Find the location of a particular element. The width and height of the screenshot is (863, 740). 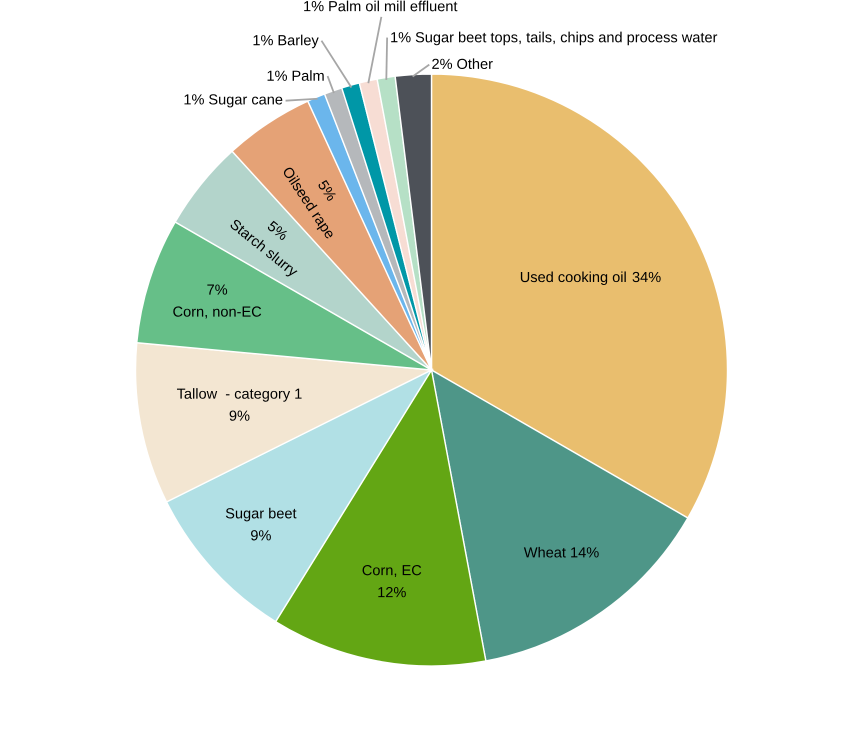

slice-label: Used cooking oil is located at coordinates (573, 278).